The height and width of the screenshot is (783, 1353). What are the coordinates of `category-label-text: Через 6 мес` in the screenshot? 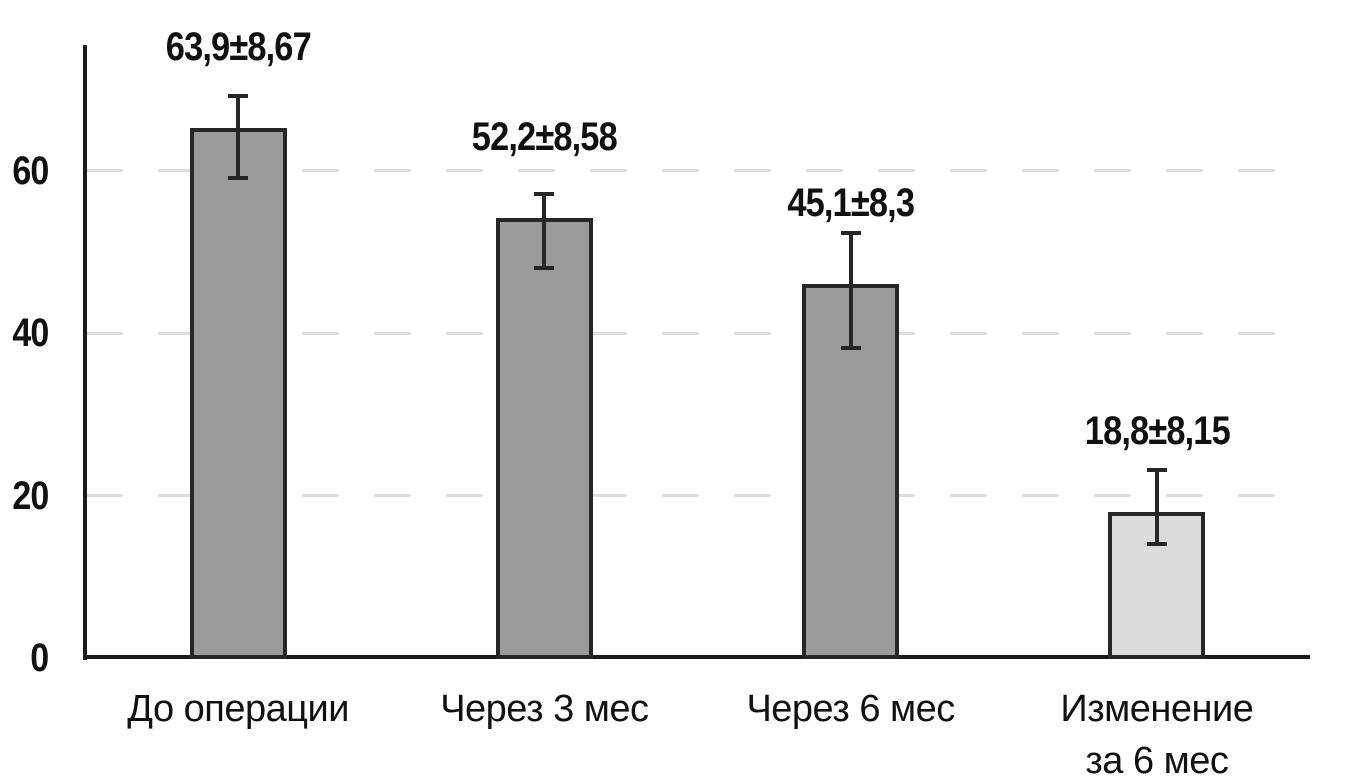 It's located at (850, 709).